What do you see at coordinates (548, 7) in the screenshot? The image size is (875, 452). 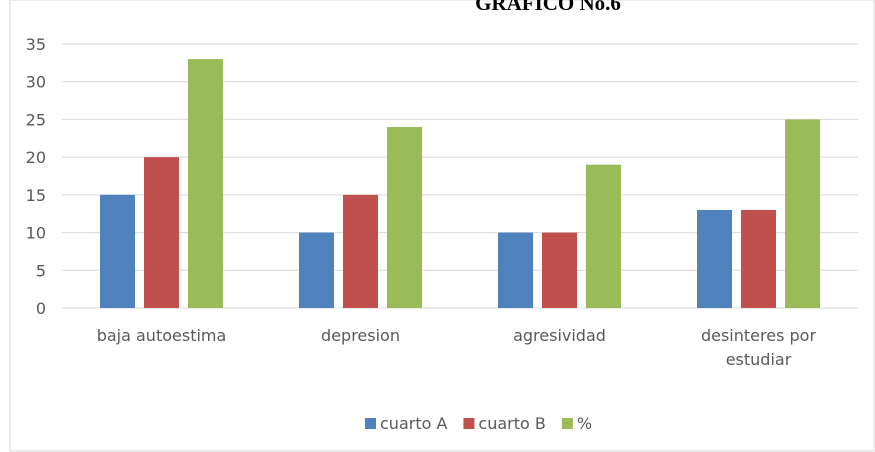 I see `chart-title: GRAFICO No.6` at bounding box center [548, 7].